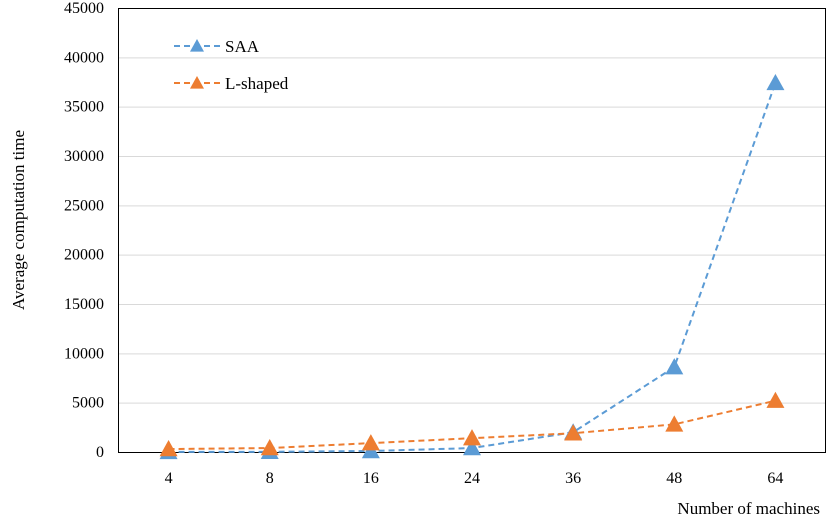 Image resolution: width=826 pixels, height=524 pixels. Describe the element at coordinates (84, 255) in the screenshot. I see `y-tick-label: 20000` at that location.